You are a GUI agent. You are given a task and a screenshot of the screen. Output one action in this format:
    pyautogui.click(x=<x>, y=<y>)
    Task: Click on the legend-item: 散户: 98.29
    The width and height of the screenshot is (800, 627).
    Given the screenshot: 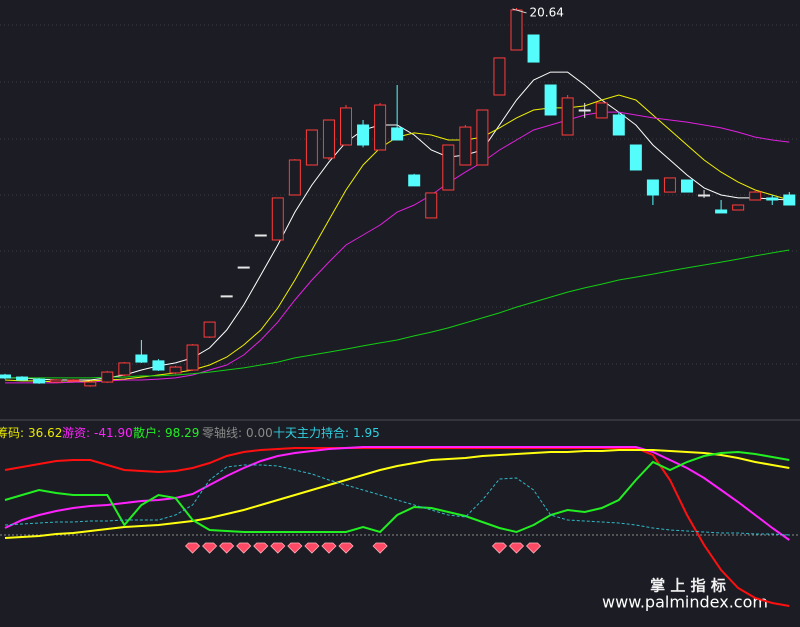 What is the action you would take?
    pyautogui.click(x=166, y=432)
    